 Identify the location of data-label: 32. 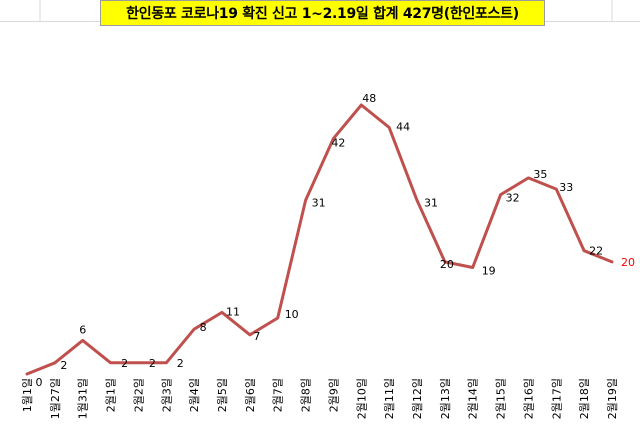
(513, 198).